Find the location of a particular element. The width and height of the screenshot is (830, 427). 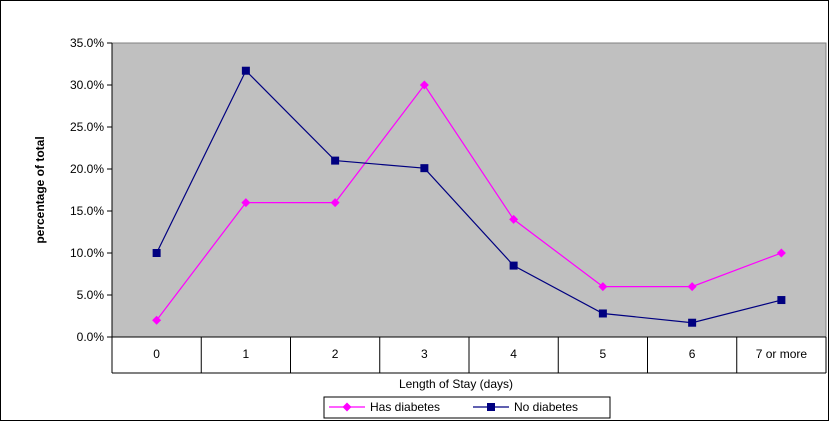

x-tick-label: 4 is located at coordinates (513, 354).